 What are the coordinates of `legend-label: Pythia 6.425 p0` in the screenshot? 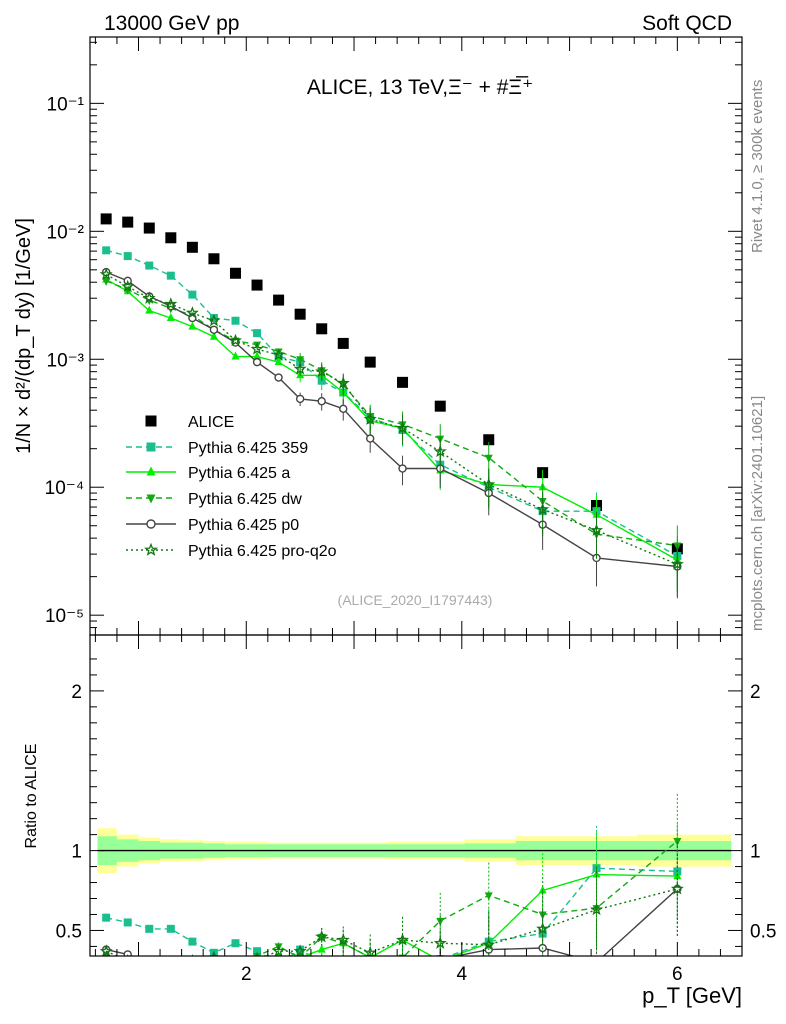 It's located at (243, 525).